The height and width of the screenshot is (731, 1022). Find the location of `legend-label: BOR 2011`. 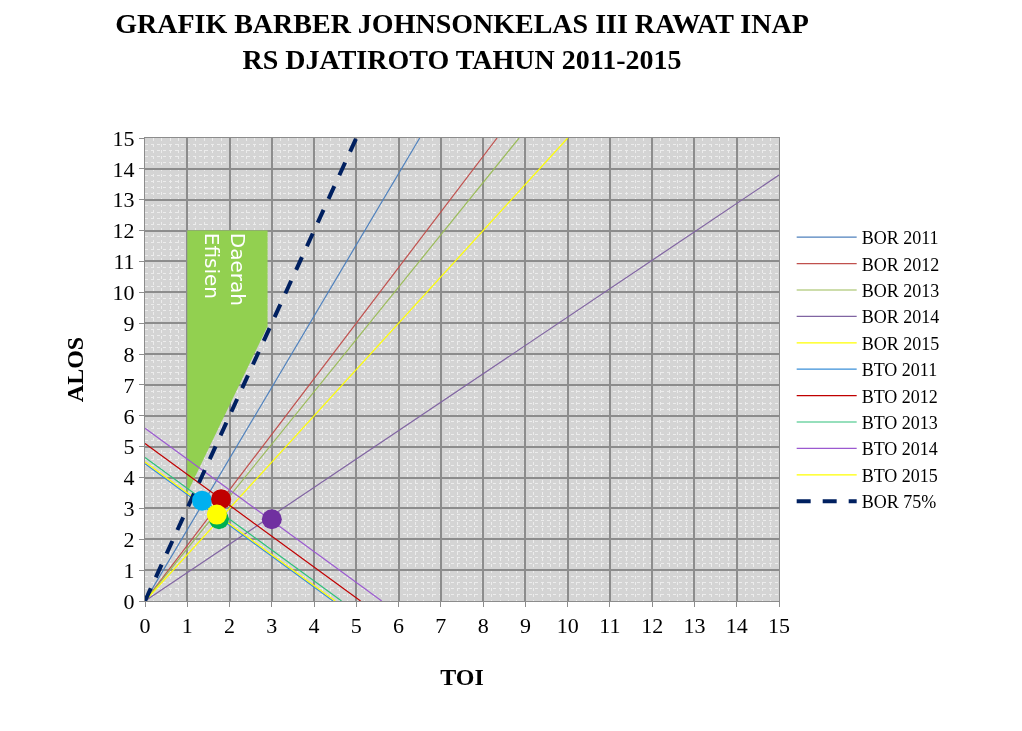

legend-label: BOR 2011 is located at coordinates (900, 238).